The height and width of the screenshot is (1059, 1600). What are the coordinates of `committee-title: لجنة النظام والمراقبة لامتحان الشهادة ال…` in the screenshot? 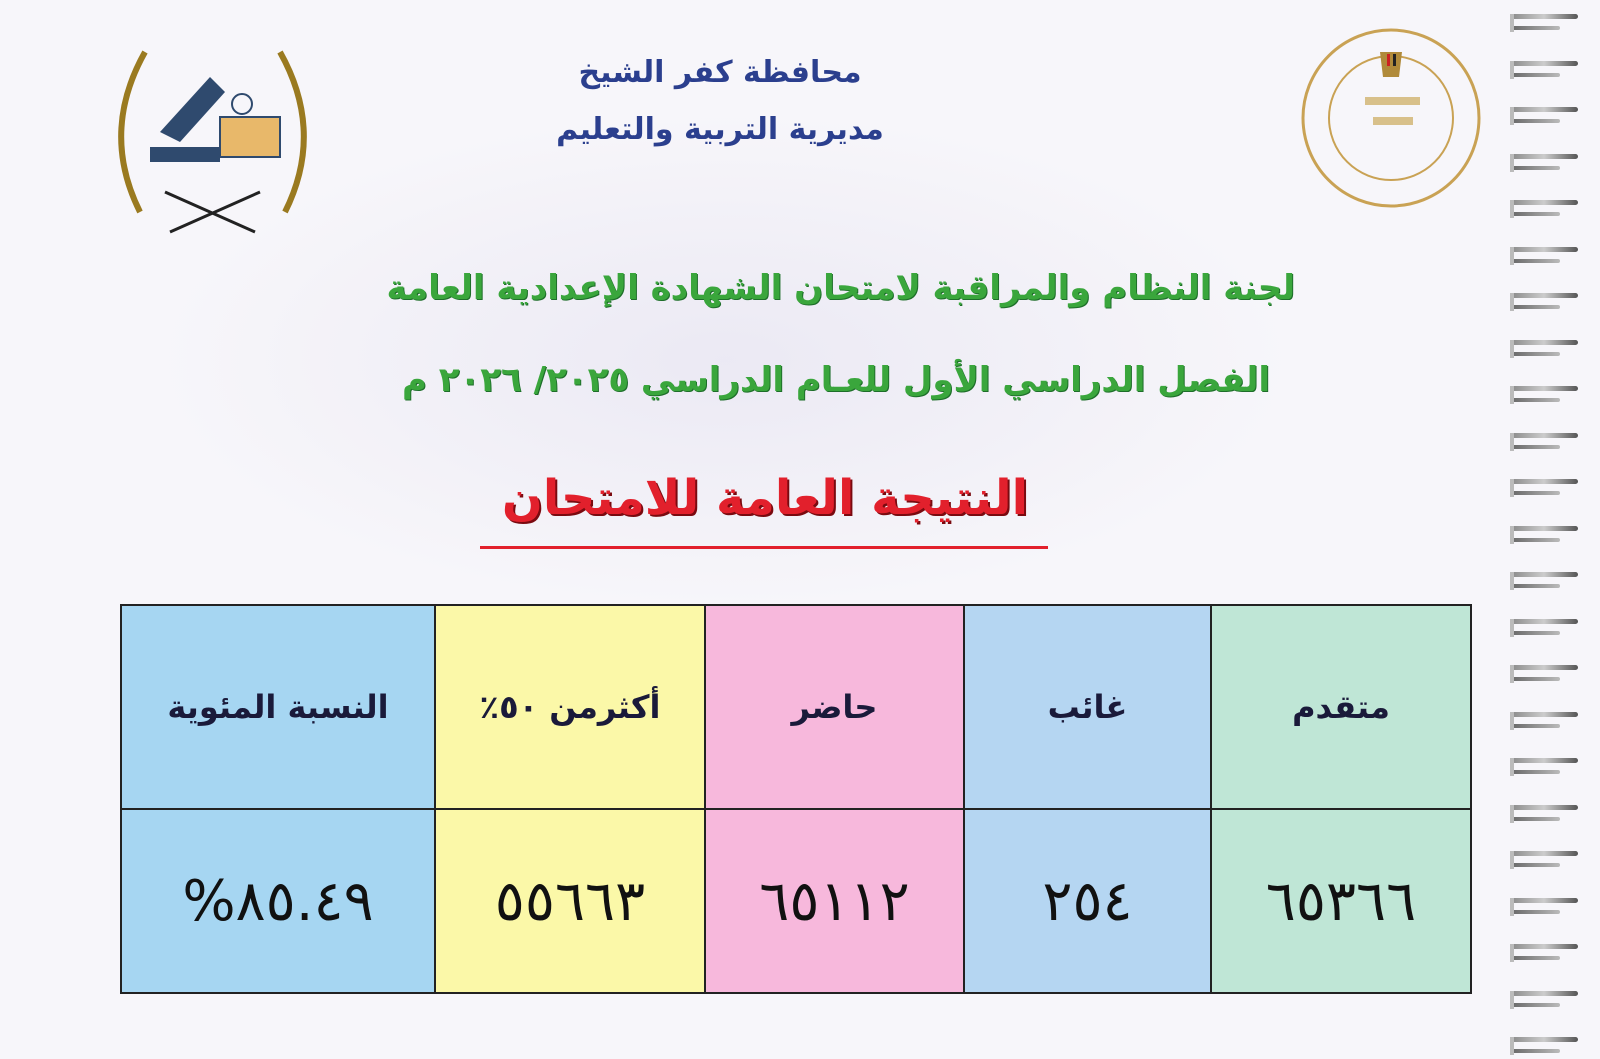 It's located at (840, 288).